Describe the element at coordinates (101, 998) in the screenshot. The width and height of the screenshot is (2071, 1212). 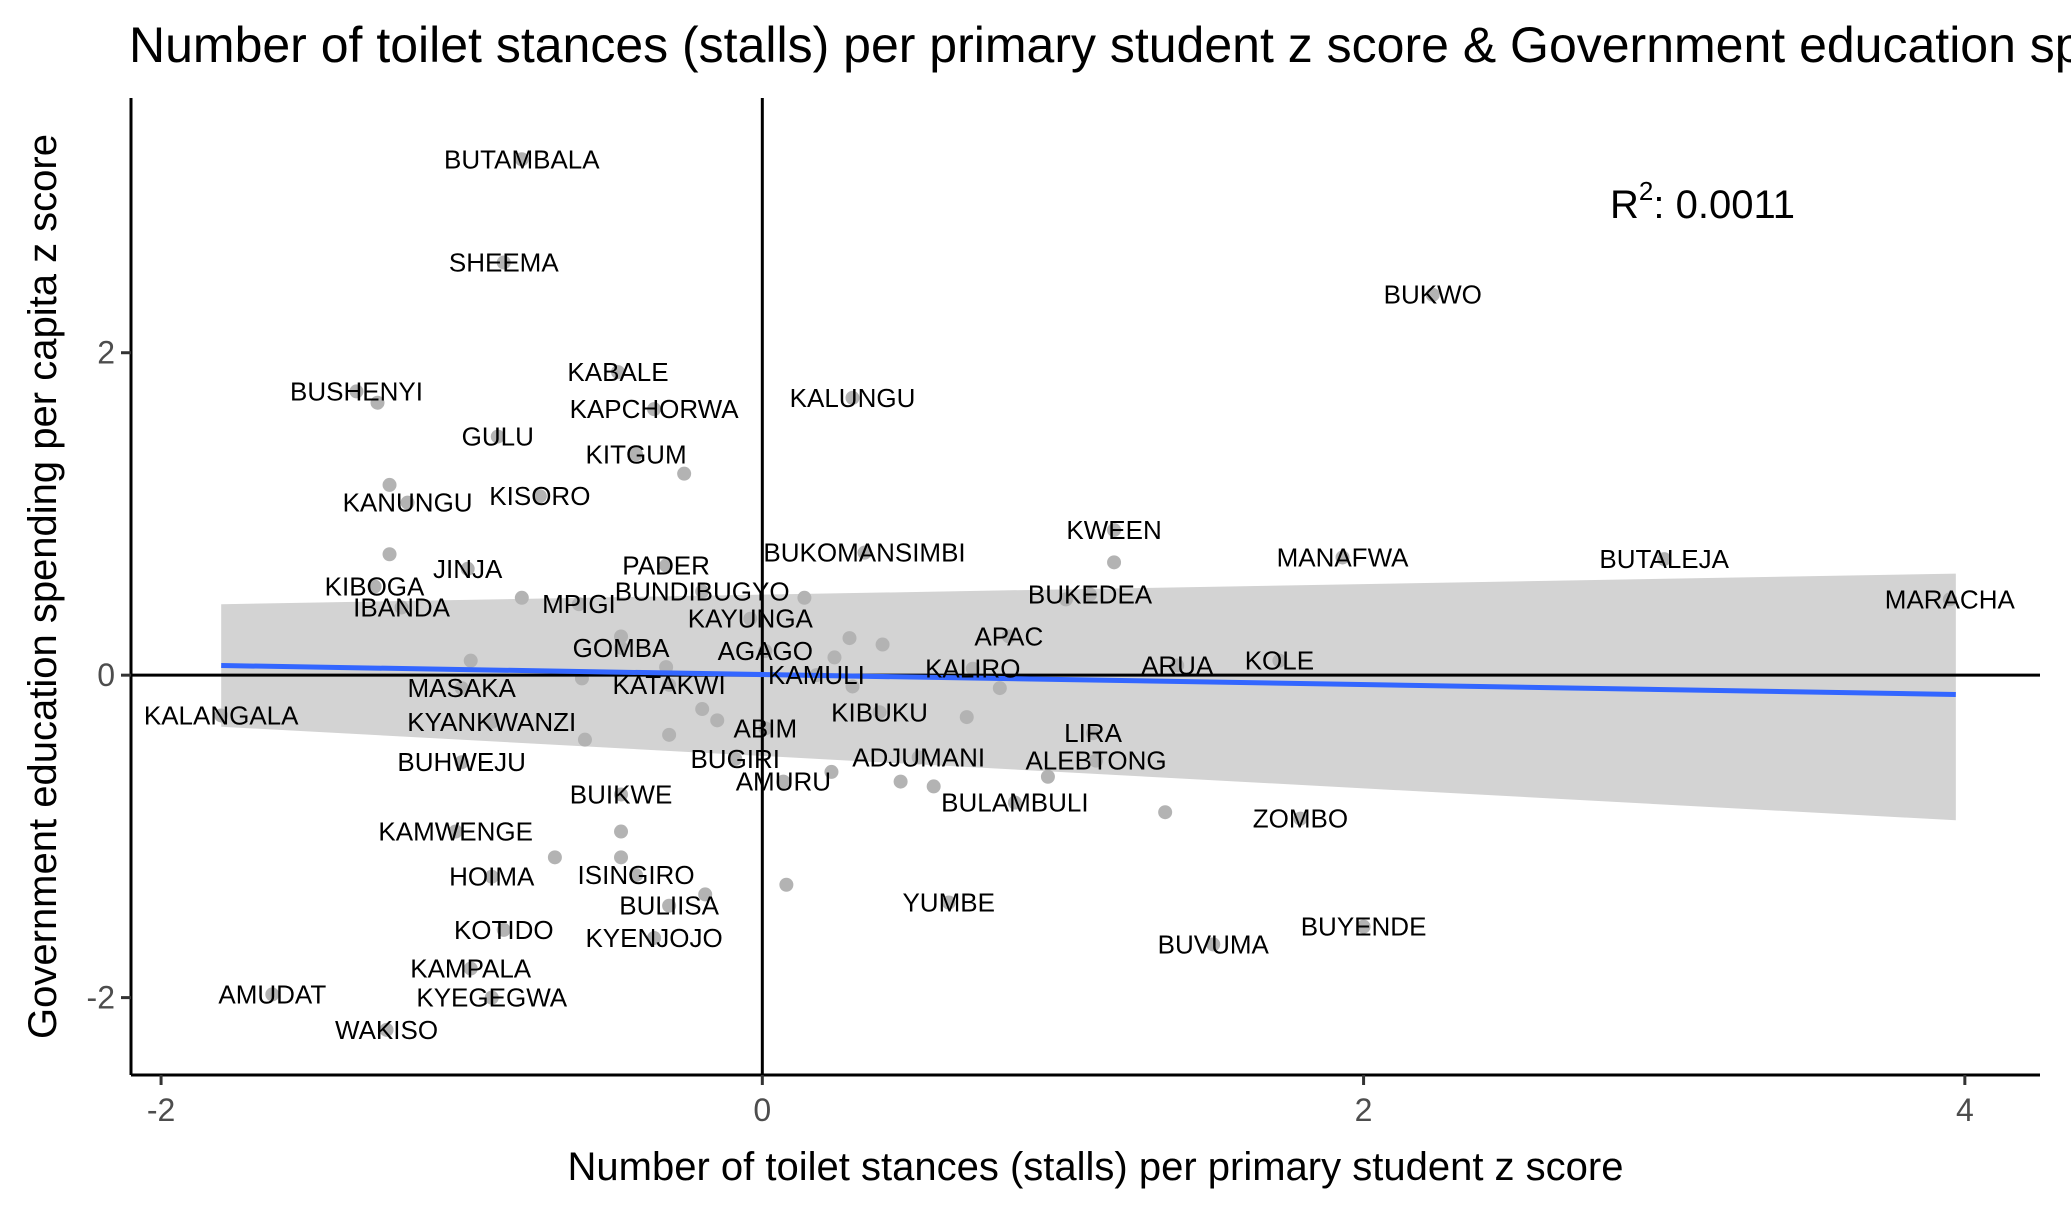
I see `y-tick-label: -2` at that location.